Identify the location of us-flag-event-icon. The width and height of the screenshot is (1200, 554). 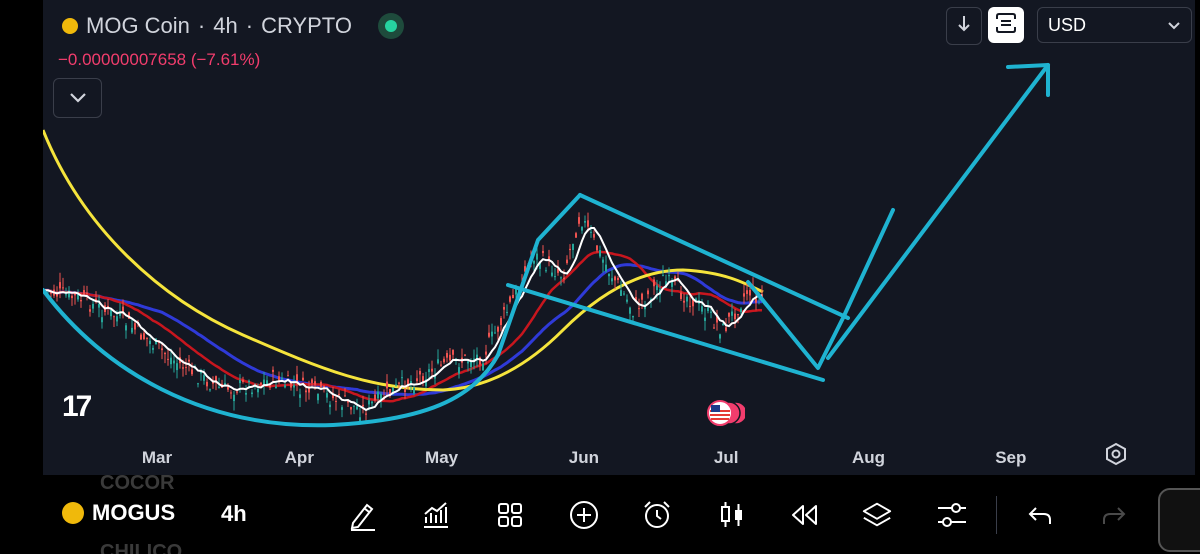
(726, 413).